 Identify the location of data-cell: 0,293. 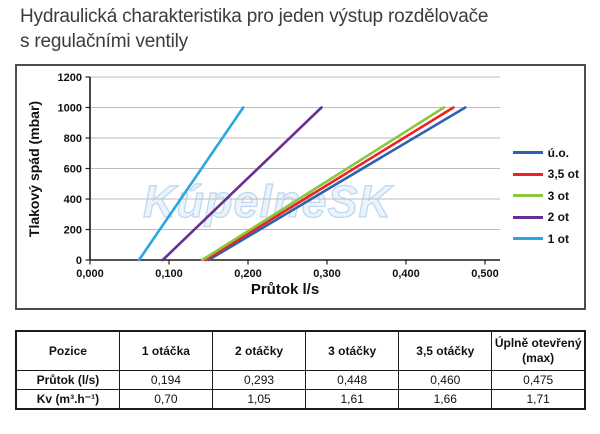
(259, 380).